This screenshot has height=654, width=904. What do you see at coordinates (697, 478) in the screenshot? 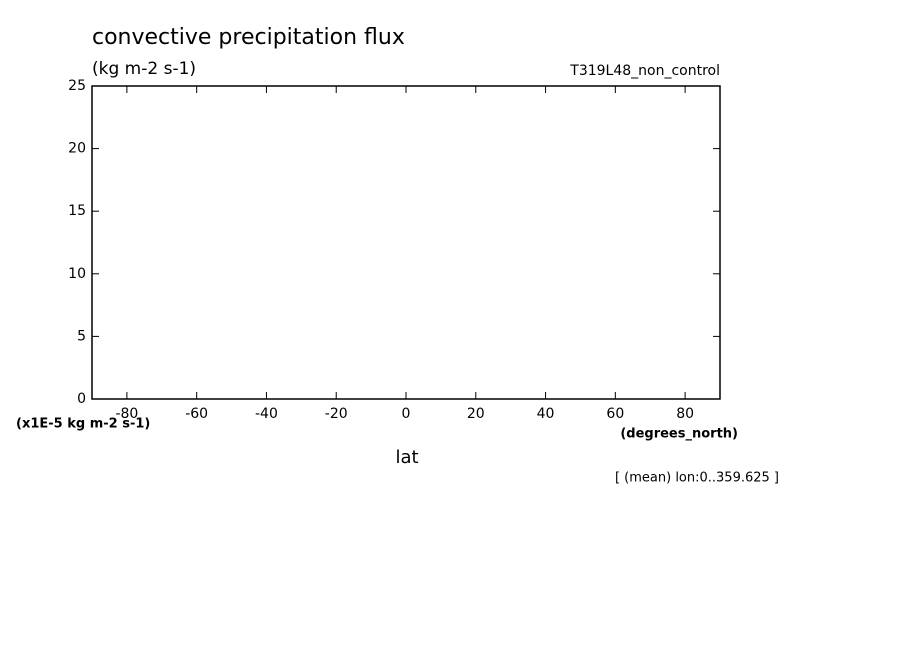
I see `note: [ (mean) lon:0..359.625 ]` at bounding box center [697, 478].